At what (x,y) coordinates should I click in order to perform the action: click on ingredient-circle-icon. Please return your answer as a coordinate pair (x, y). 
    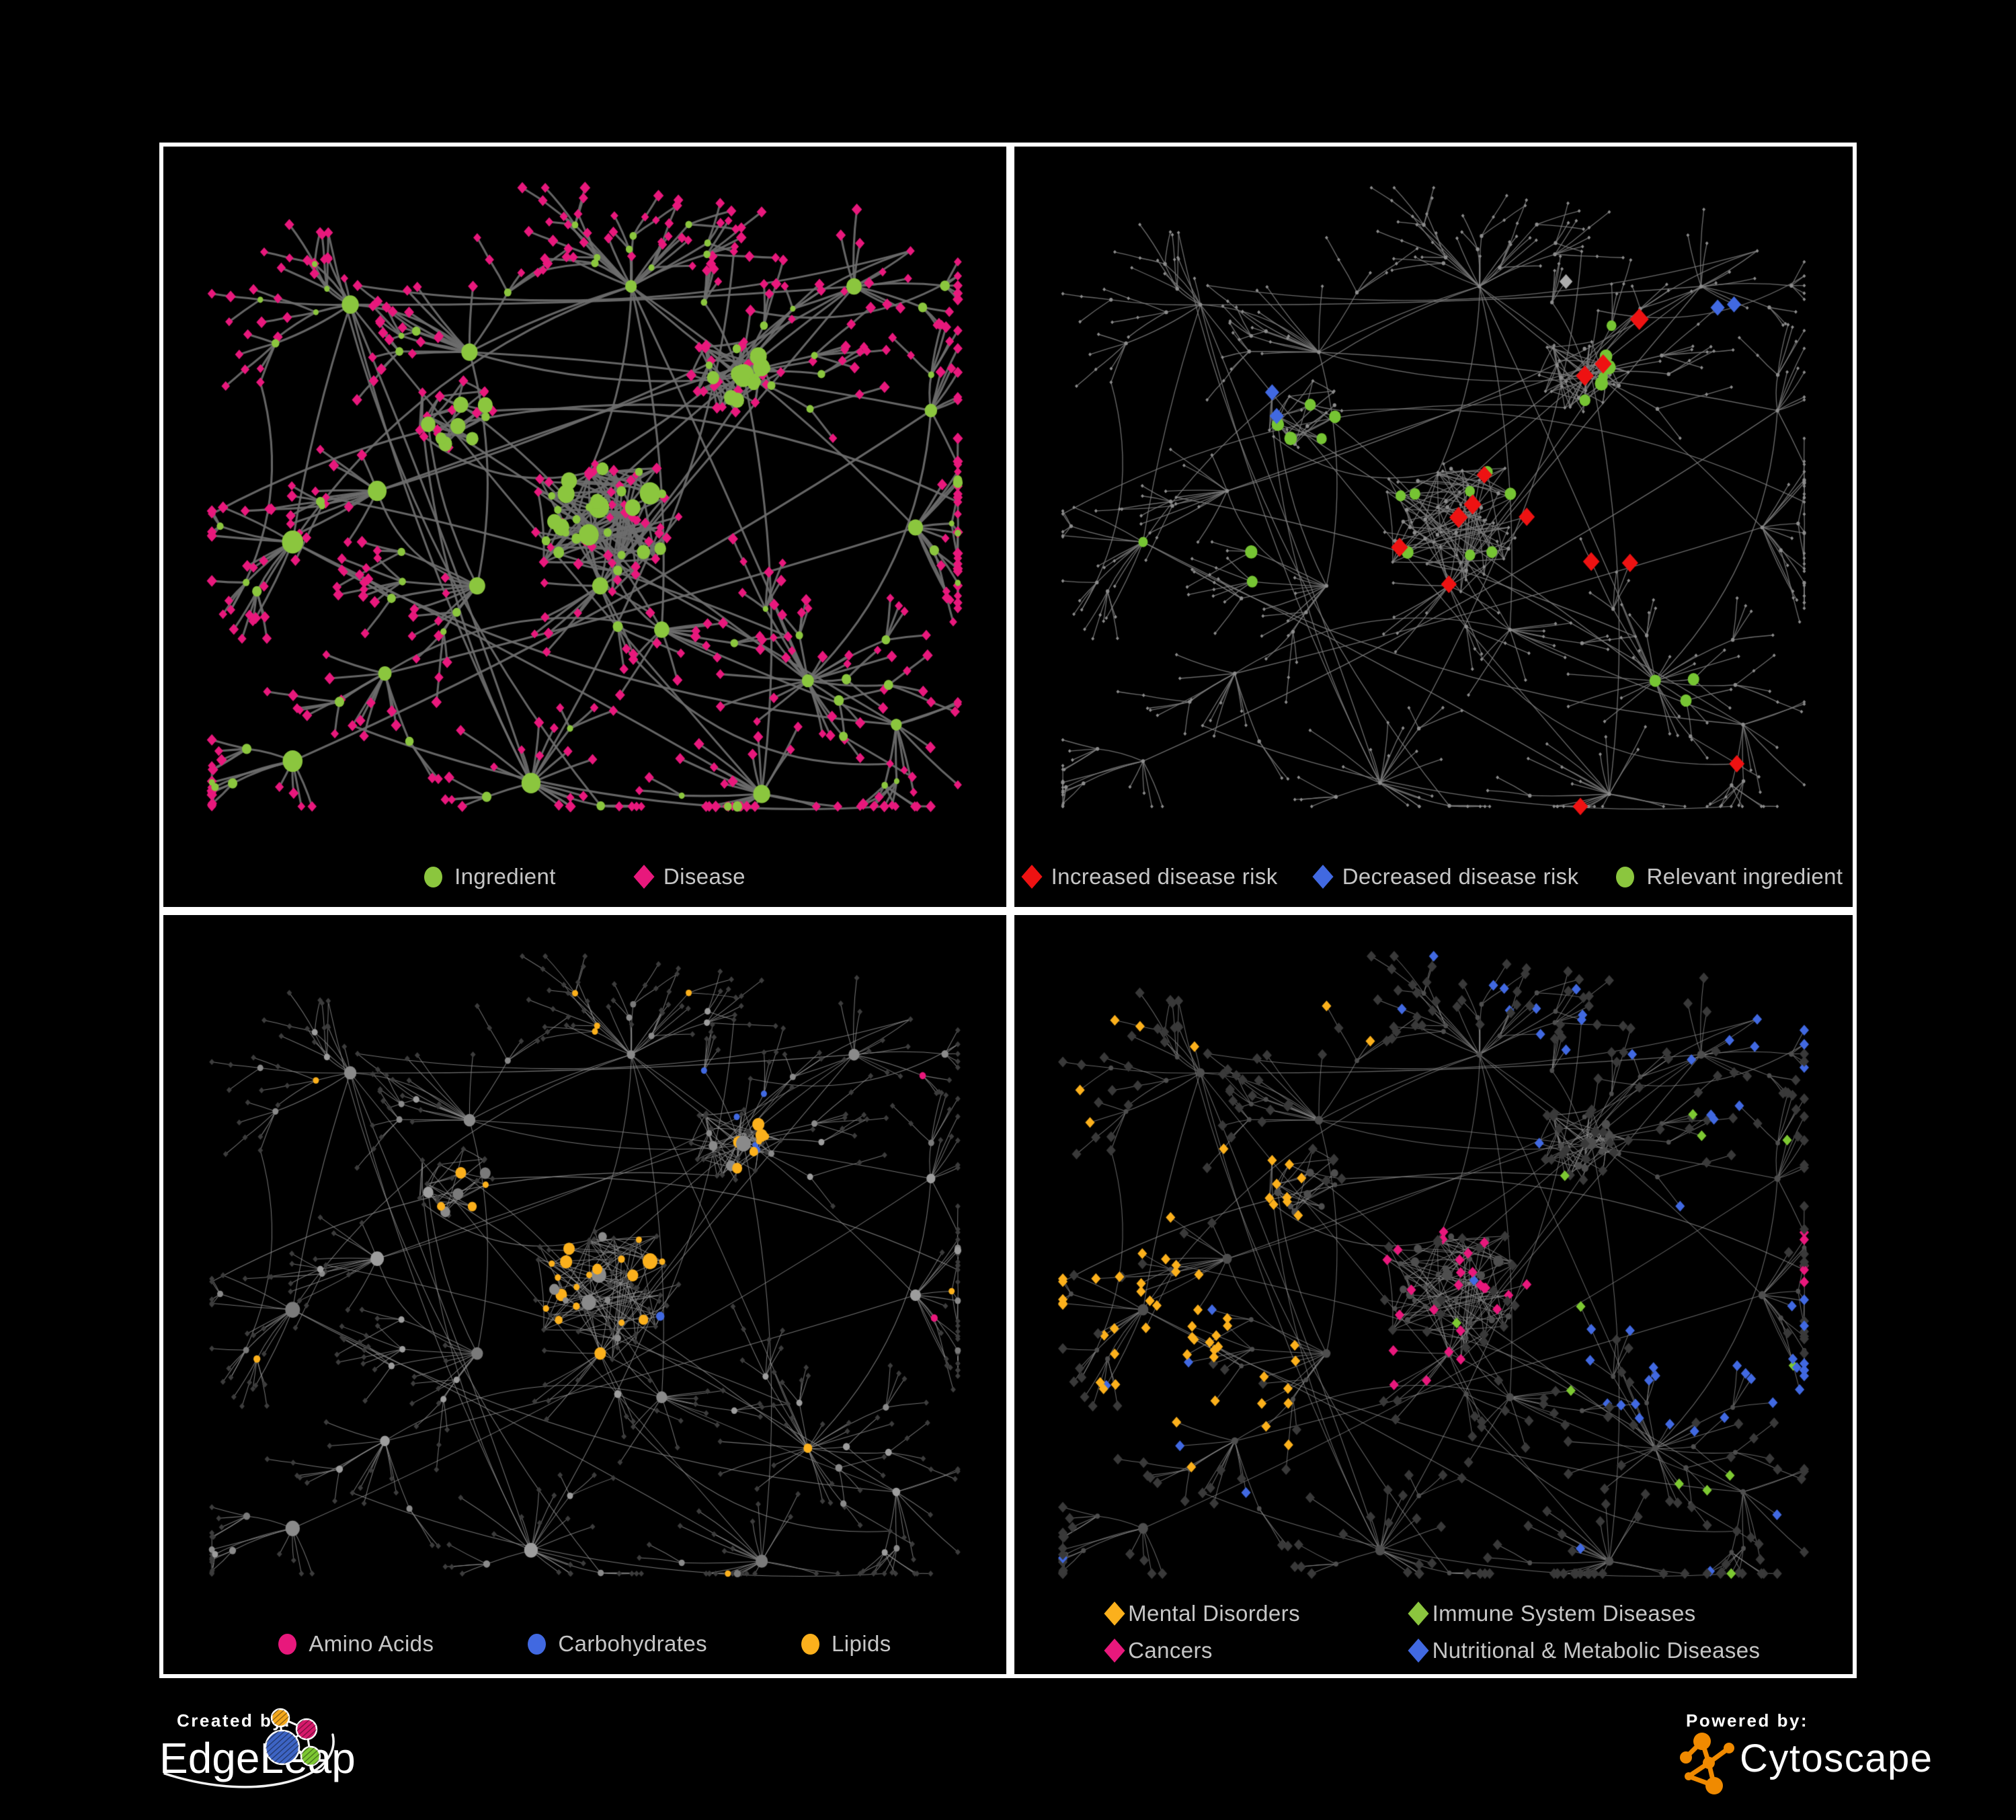
    Looking at the image, I should click on (433, 876).